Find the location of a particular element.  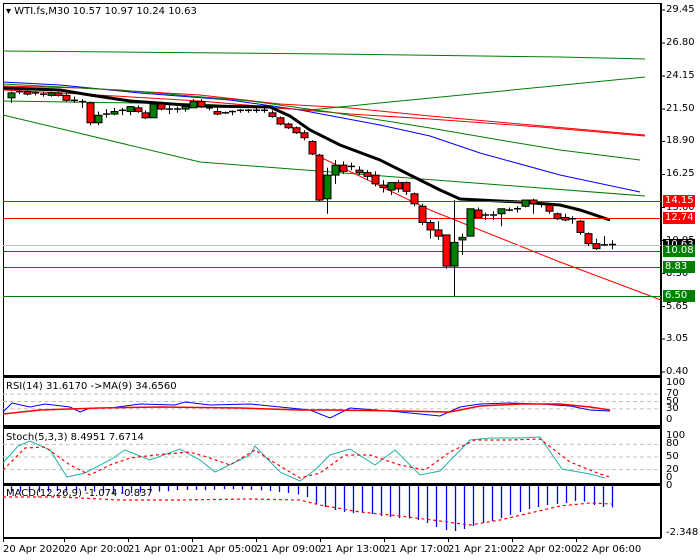

trendline-green-lower is located at coordinates (324, 155).